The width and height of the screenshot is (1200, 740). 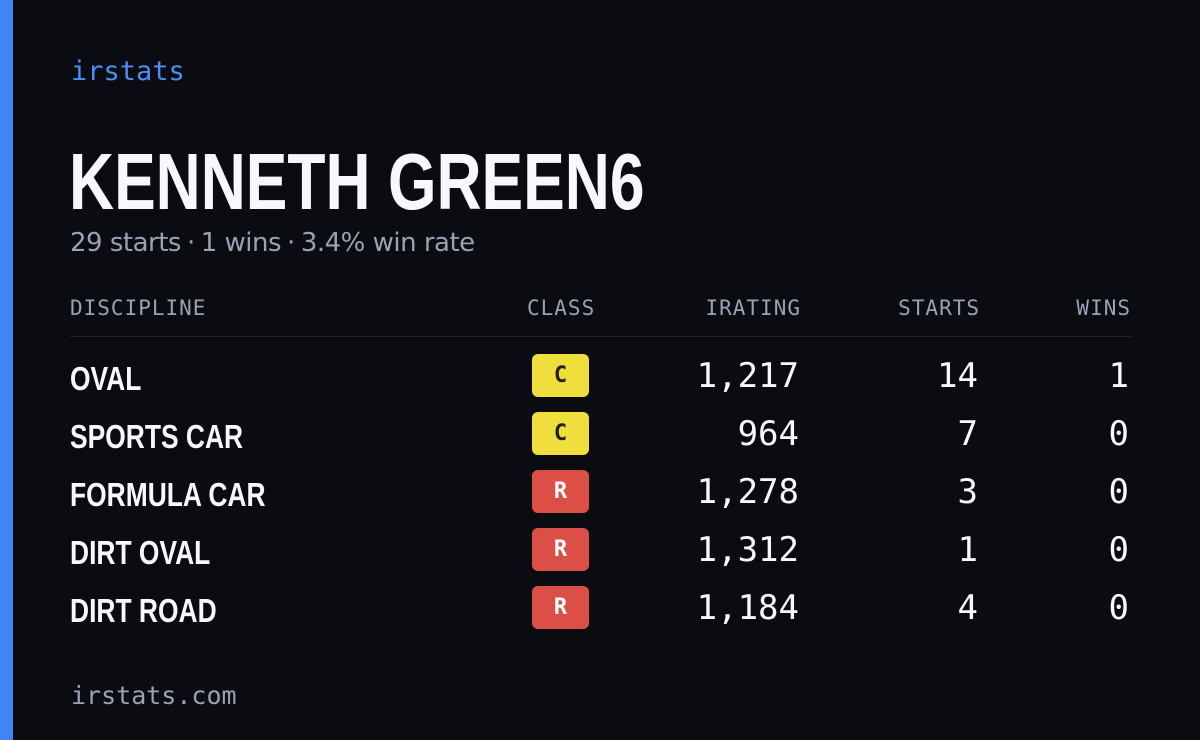 What do you see at coordinates (600, 336) in the screenshot?
I see `header-divider` at bounding box center [600, 336].